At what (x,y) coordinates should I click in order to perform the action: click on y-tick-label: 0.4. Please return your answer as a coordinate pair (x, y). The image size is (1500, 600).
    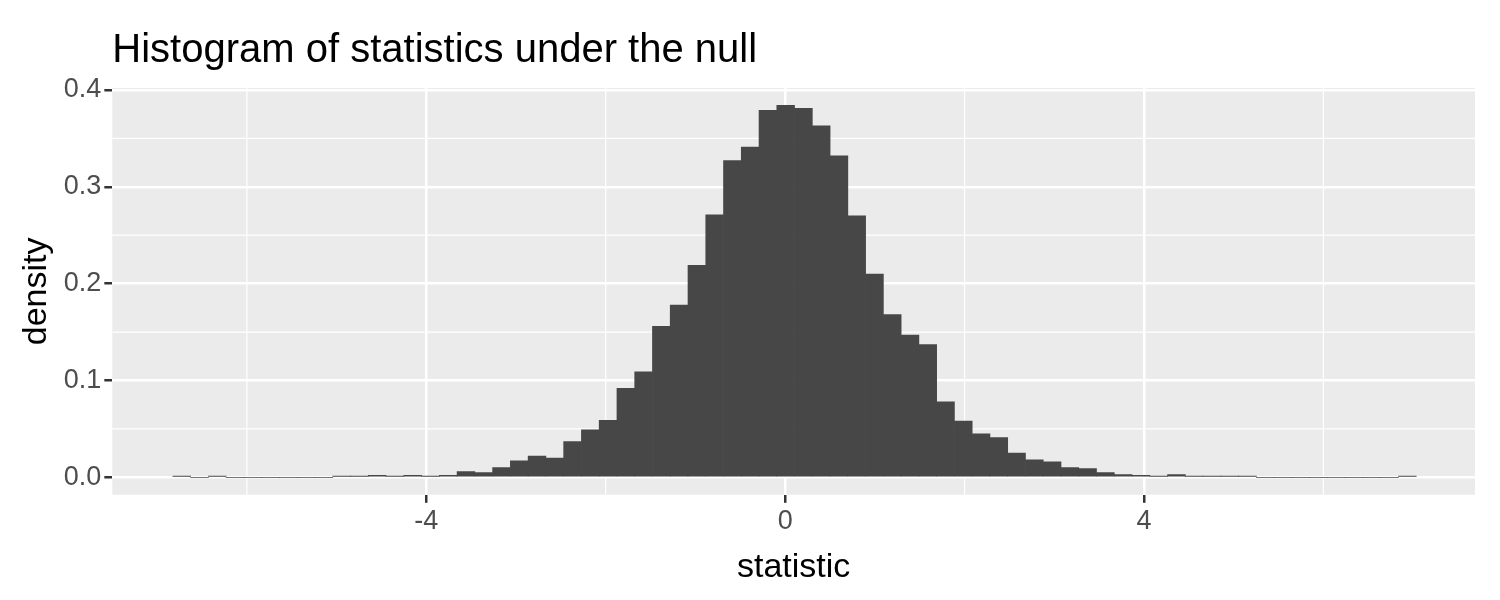
    Looking at the image, I should click on (82, 88).